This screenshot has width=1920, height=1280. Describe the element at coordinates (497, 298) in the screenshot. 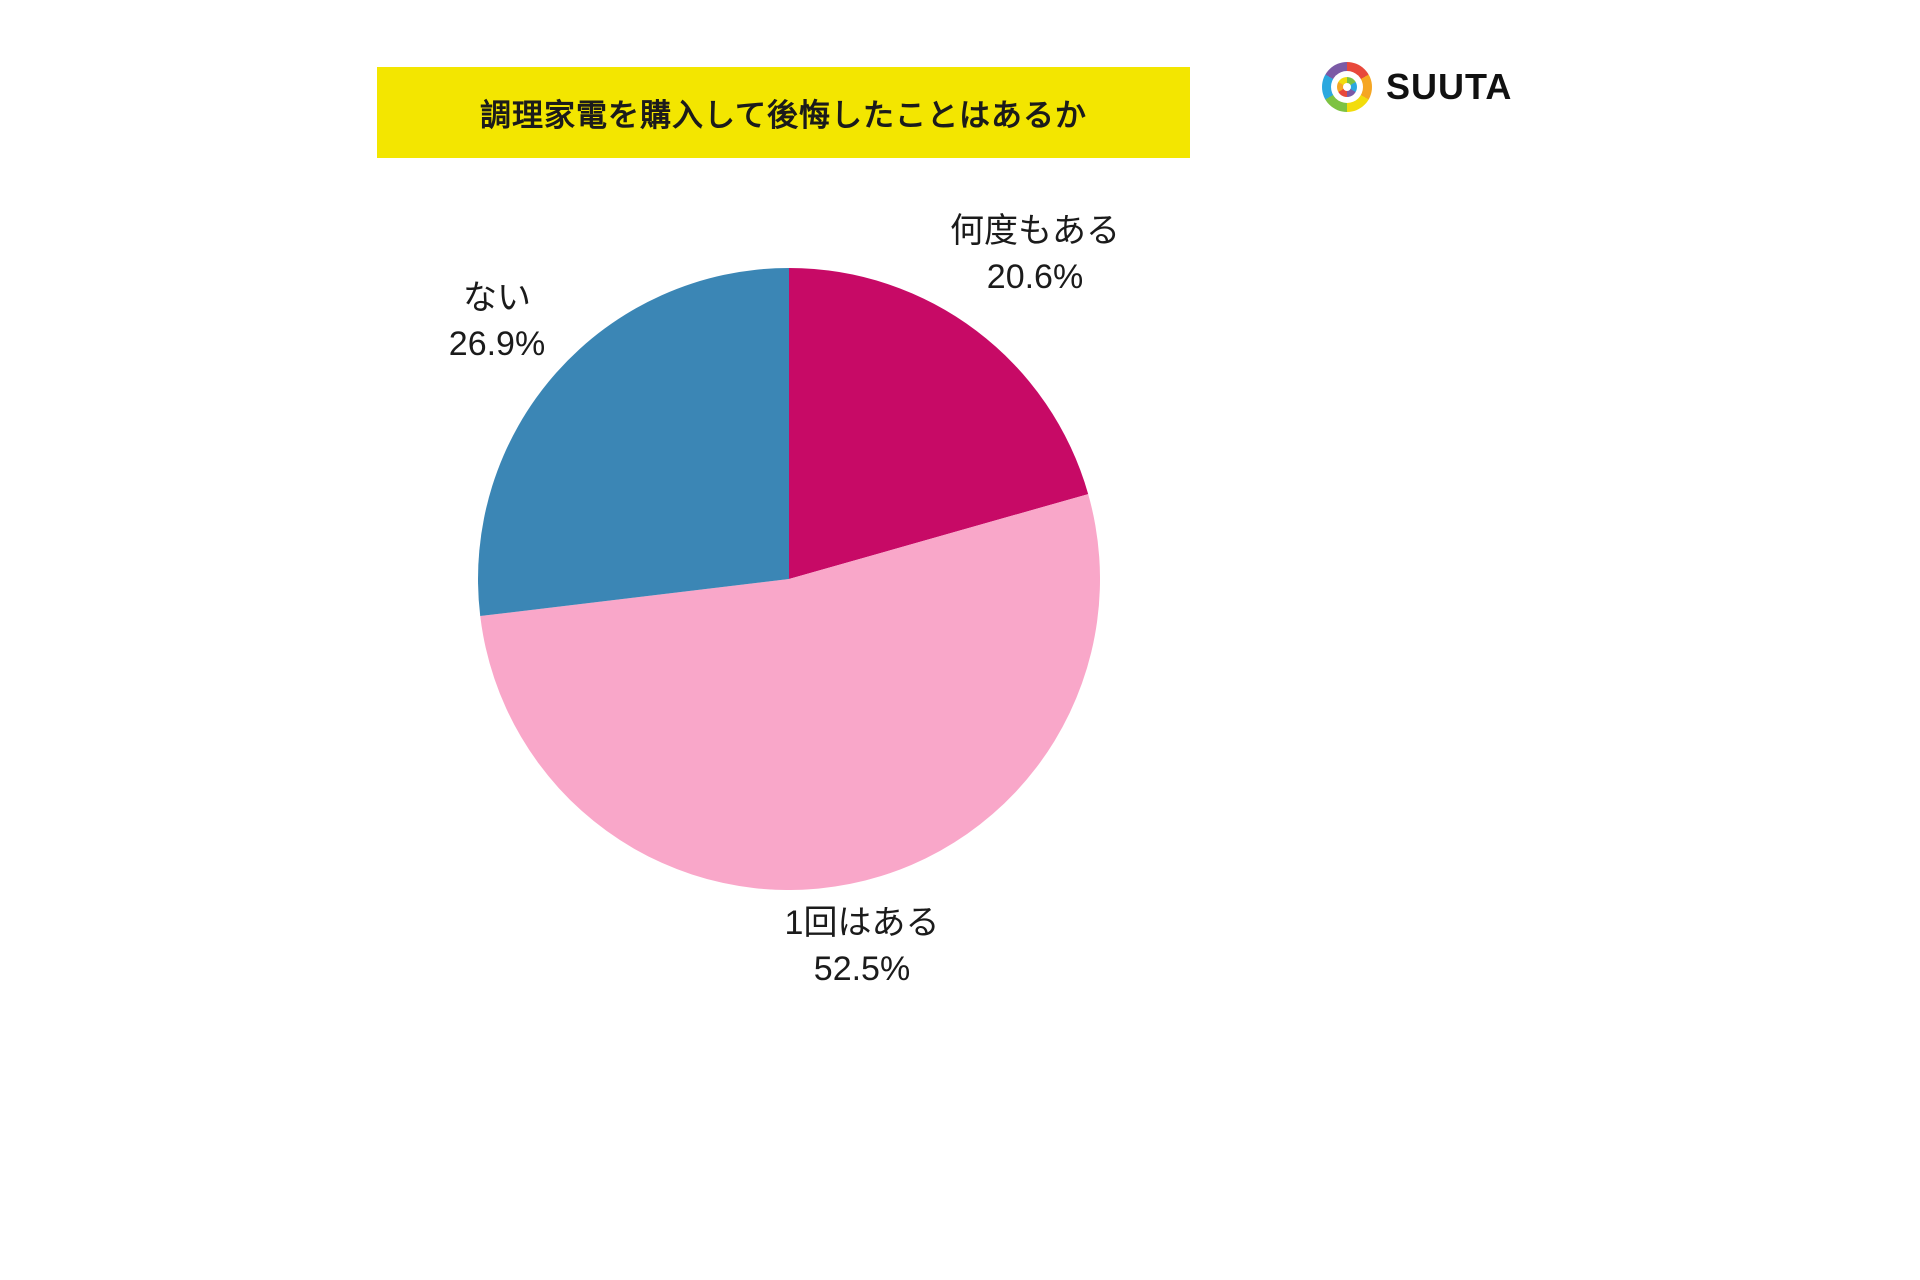

I see `slice-name: ない` at that location.